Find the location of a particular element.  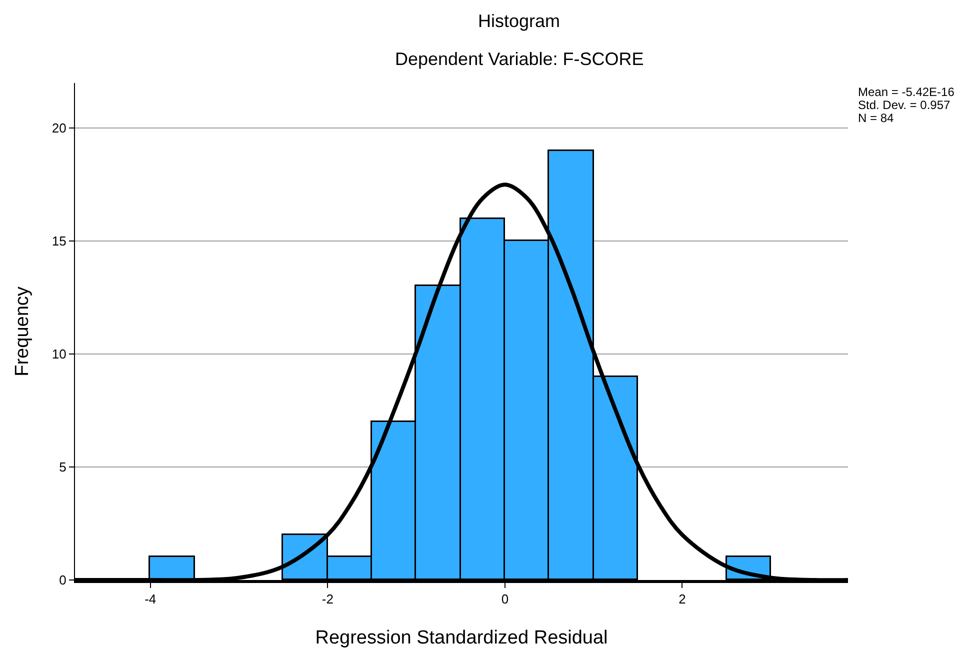

y-axis-title: Frequency is located at coordinates (22, 331).